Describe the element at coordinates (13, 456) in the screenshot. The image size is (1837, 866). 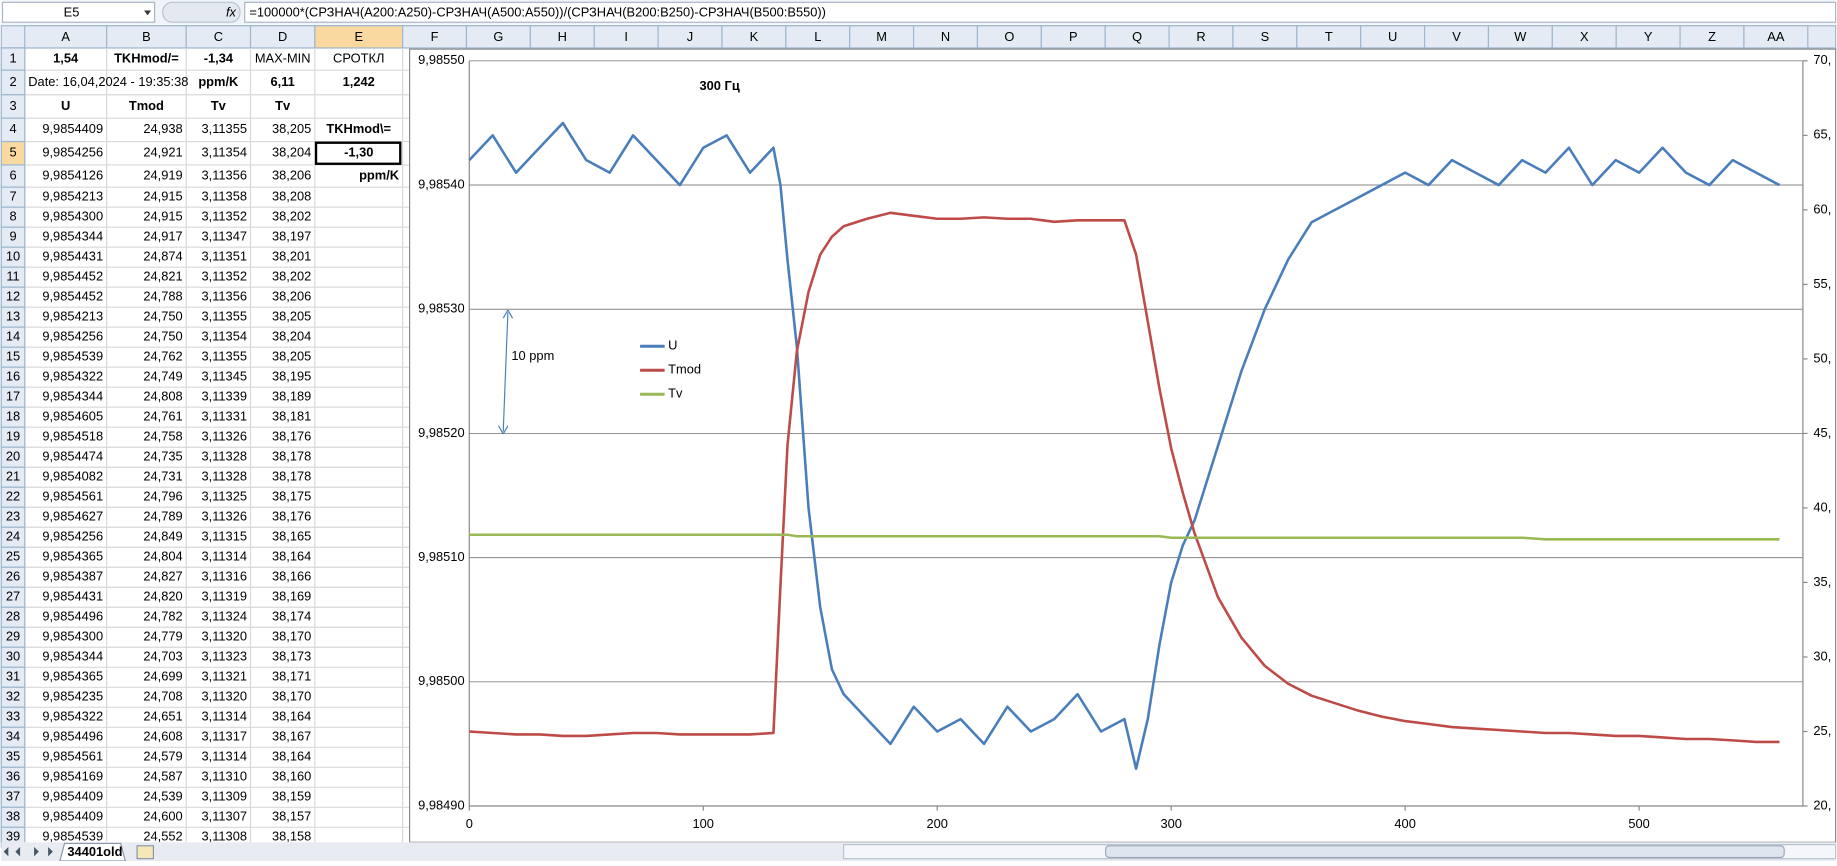
I see `row-number: 20` at that location.